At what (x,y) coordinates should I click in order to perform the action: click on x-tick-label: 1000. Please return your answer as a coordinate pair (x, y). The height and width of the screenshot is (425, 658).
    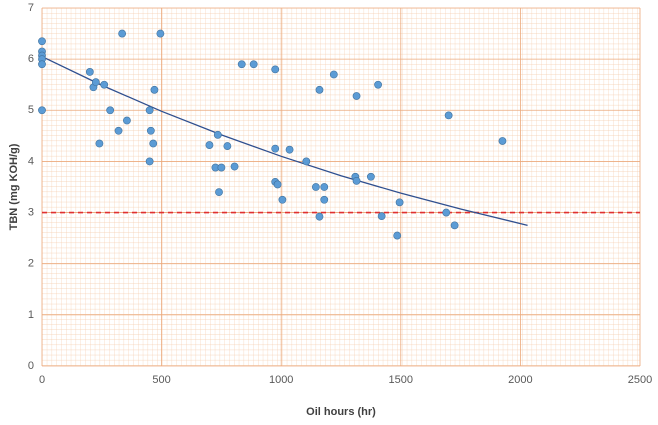
    Looking at the image, I should click on (281, 380).